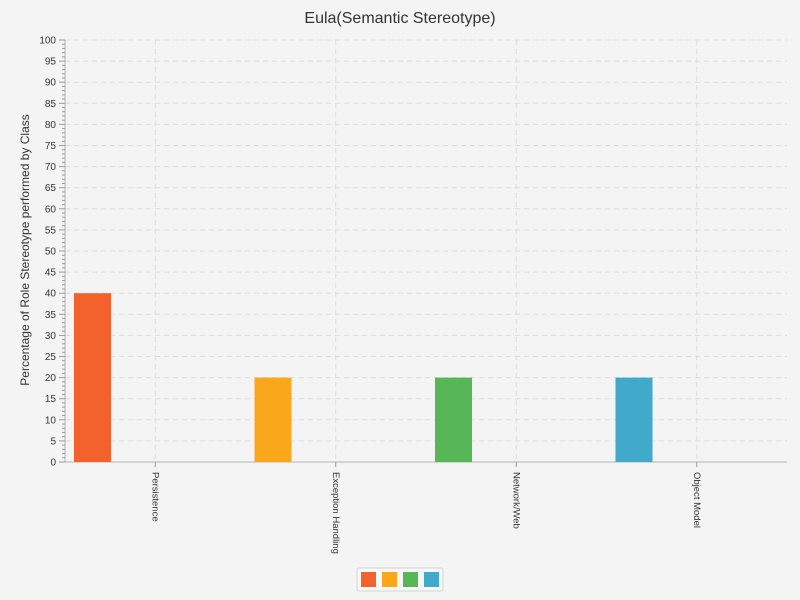  What do you see at coordinates (51, 188) in the screenshot?
I see `y-tick-label: 65` at bounding box center [51, 188].